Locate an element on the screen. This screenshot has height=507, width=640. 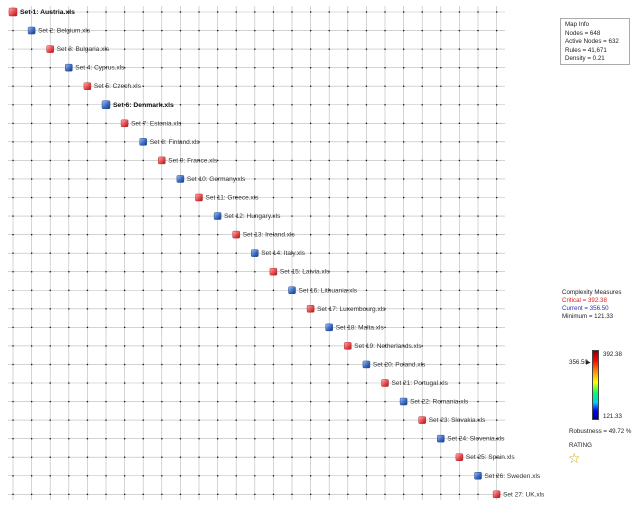
rating-label: RATING is located at coordinates (580, 445).